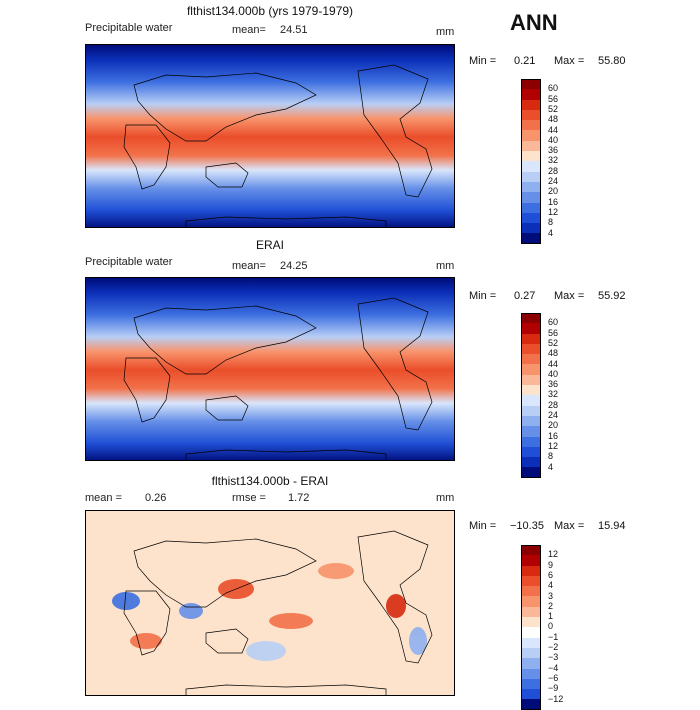 The image size is (700, 710). Describe the element at coordinates (270, 603) in the screenshot. I see `panel-3-map` at that location.